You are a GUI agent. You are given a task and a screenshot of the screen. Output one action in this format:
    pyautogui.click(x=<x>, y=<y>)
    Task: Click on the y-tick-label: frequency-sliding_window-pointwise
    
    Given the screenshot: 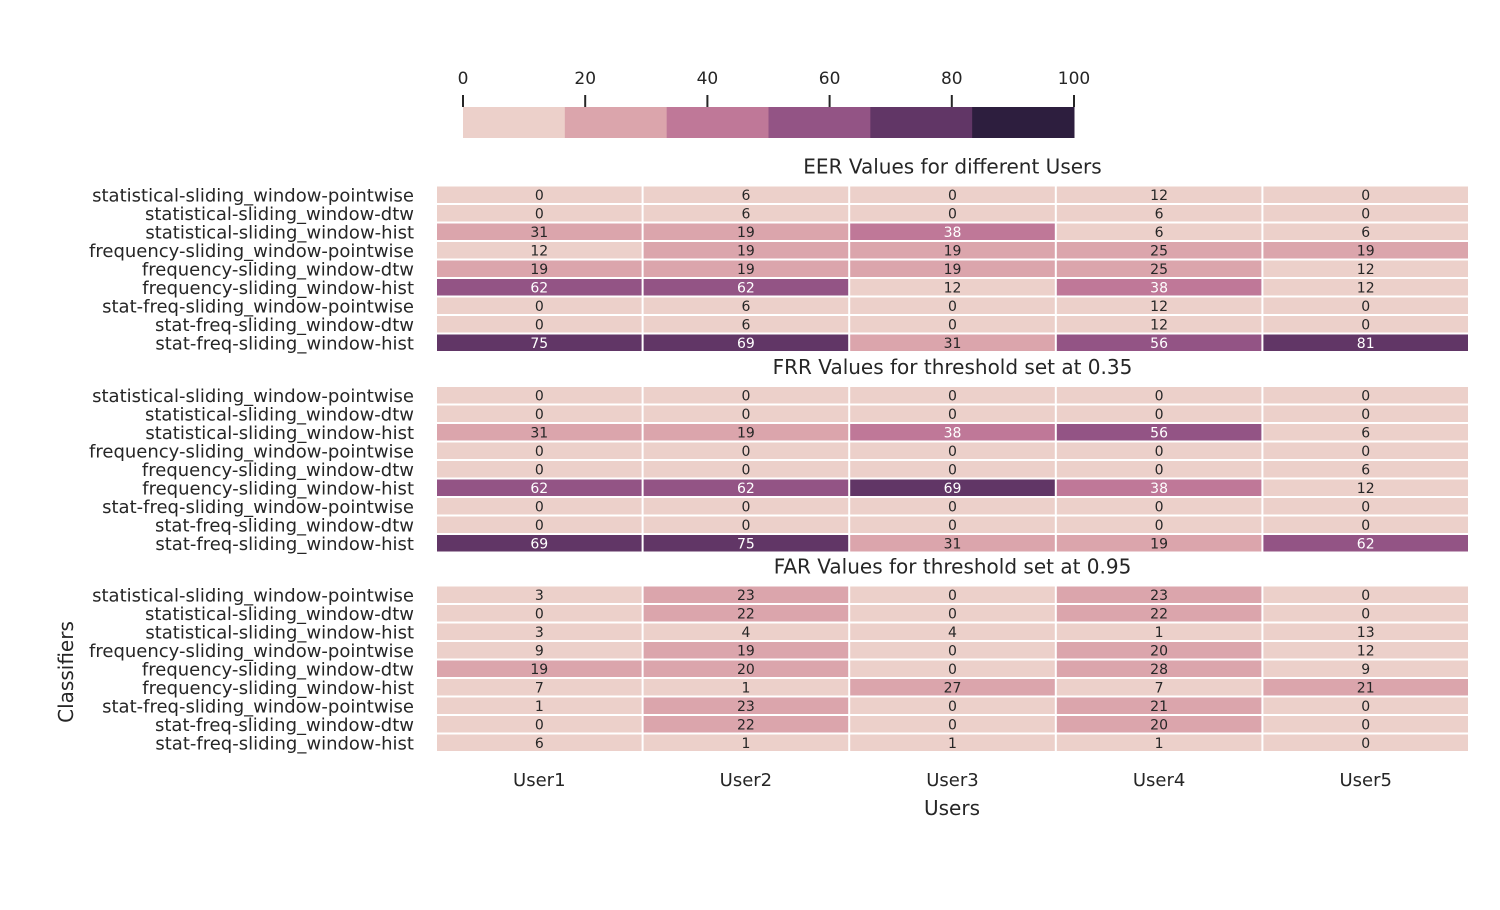 What is the action you would take?
    pyautogui.click(x=251, y=451)
    